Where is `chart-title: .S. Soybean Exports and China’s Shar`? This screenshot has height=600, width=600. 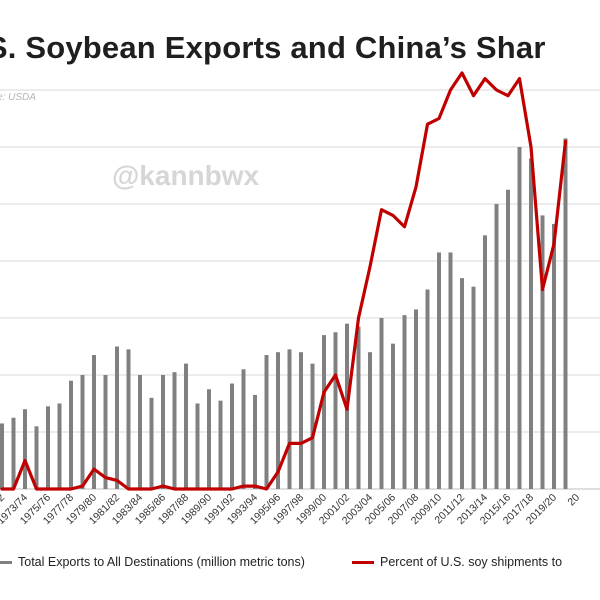 chart-title: .S. Soybean Exports and China’s Shar is located at coordinates (273, 47).